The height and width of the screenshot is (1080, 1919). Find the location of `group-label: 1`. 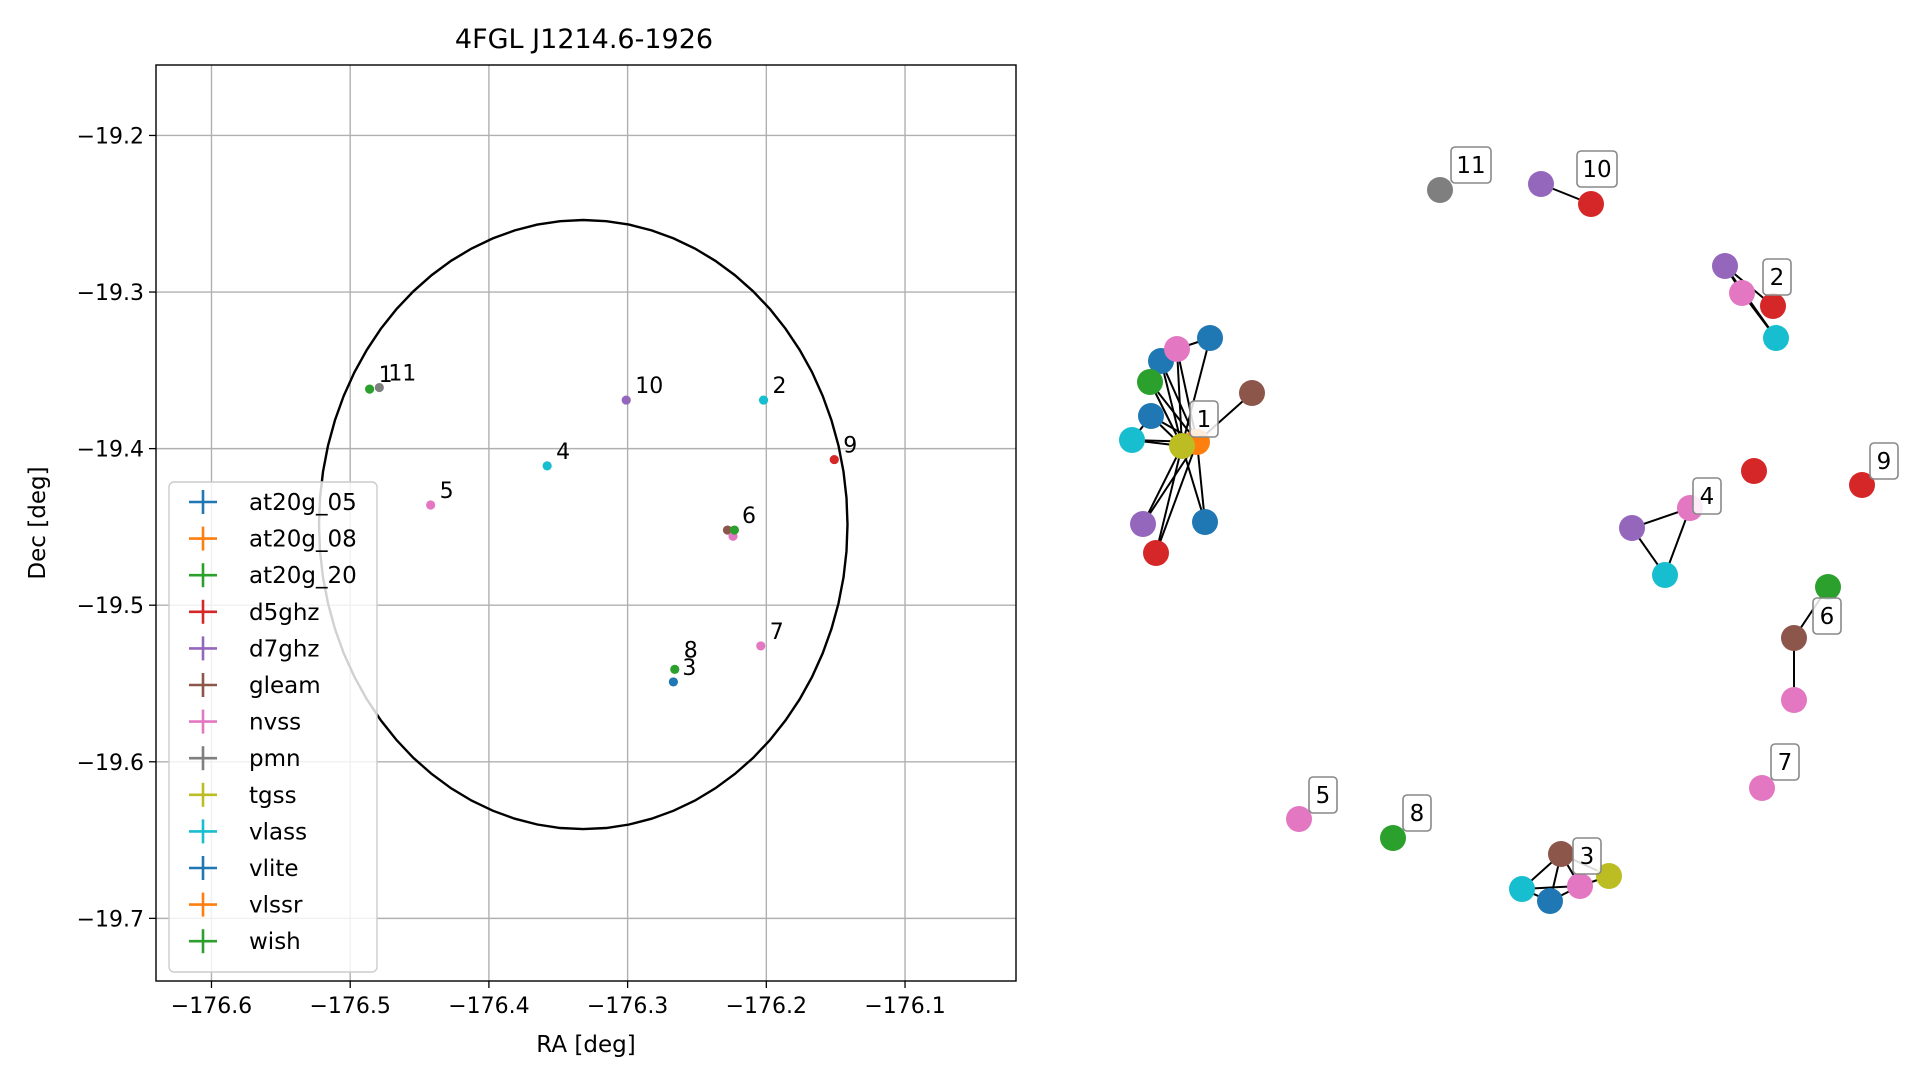

group-label: 1 is located at coordinates (1204, 419).